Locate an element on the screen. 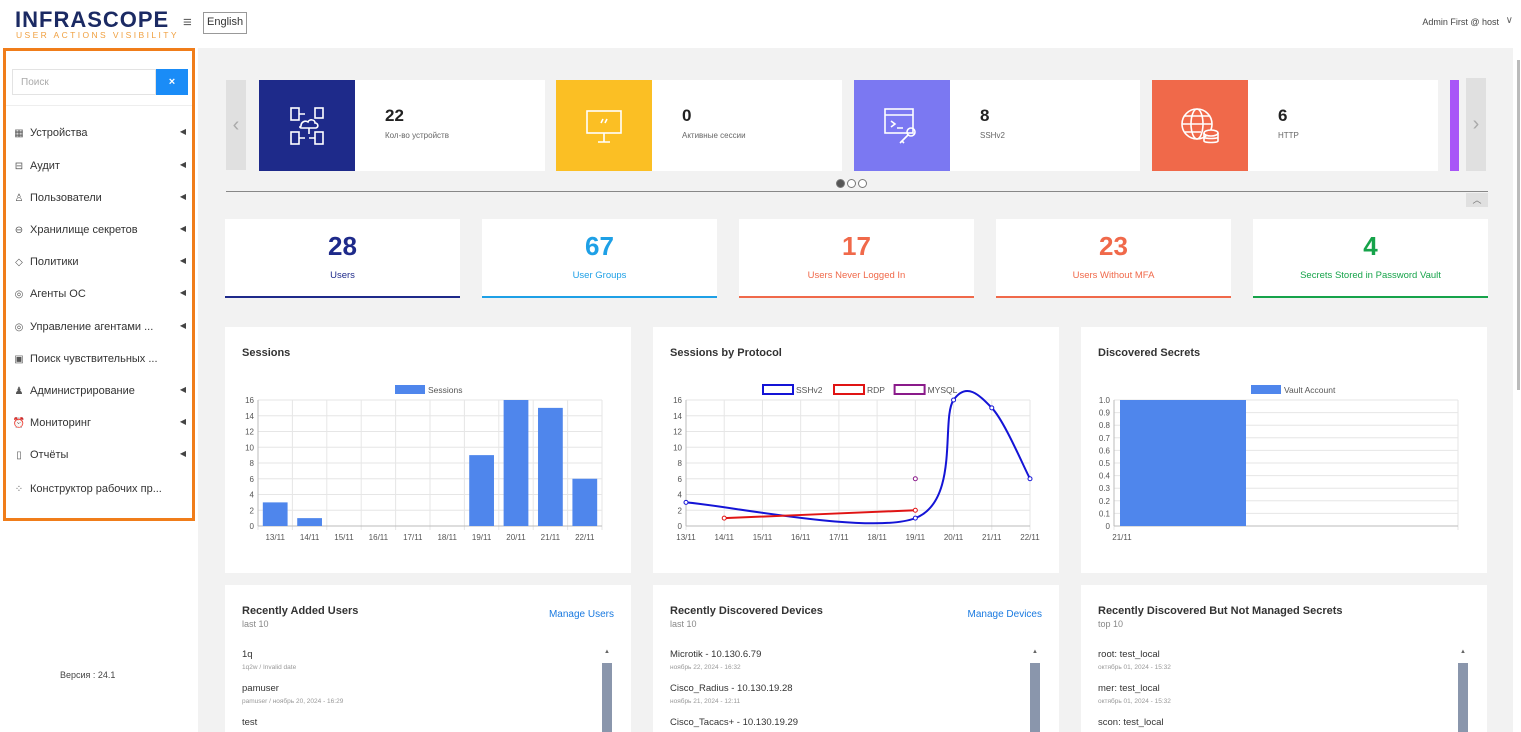 The height and width of the screenshot is (732, 1521). y-tick-label: 4 is located at coordinates (680, 495).